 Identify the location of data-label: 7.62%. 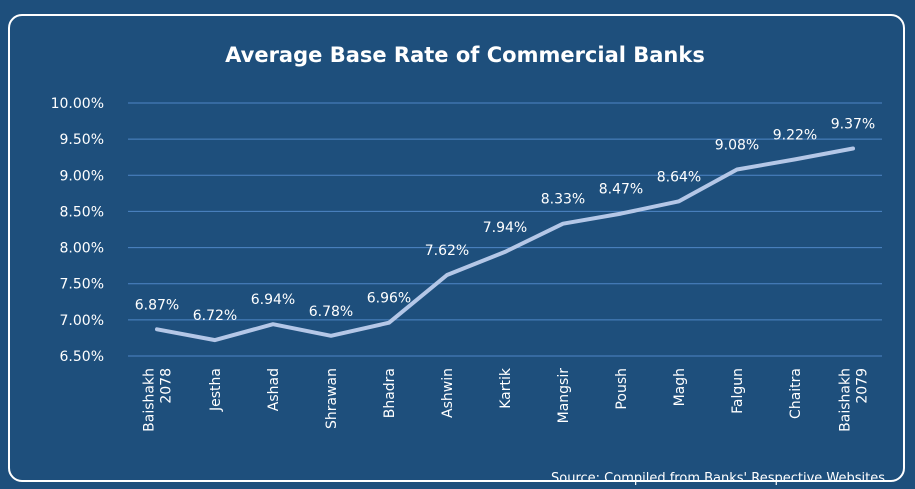
(447, 251).